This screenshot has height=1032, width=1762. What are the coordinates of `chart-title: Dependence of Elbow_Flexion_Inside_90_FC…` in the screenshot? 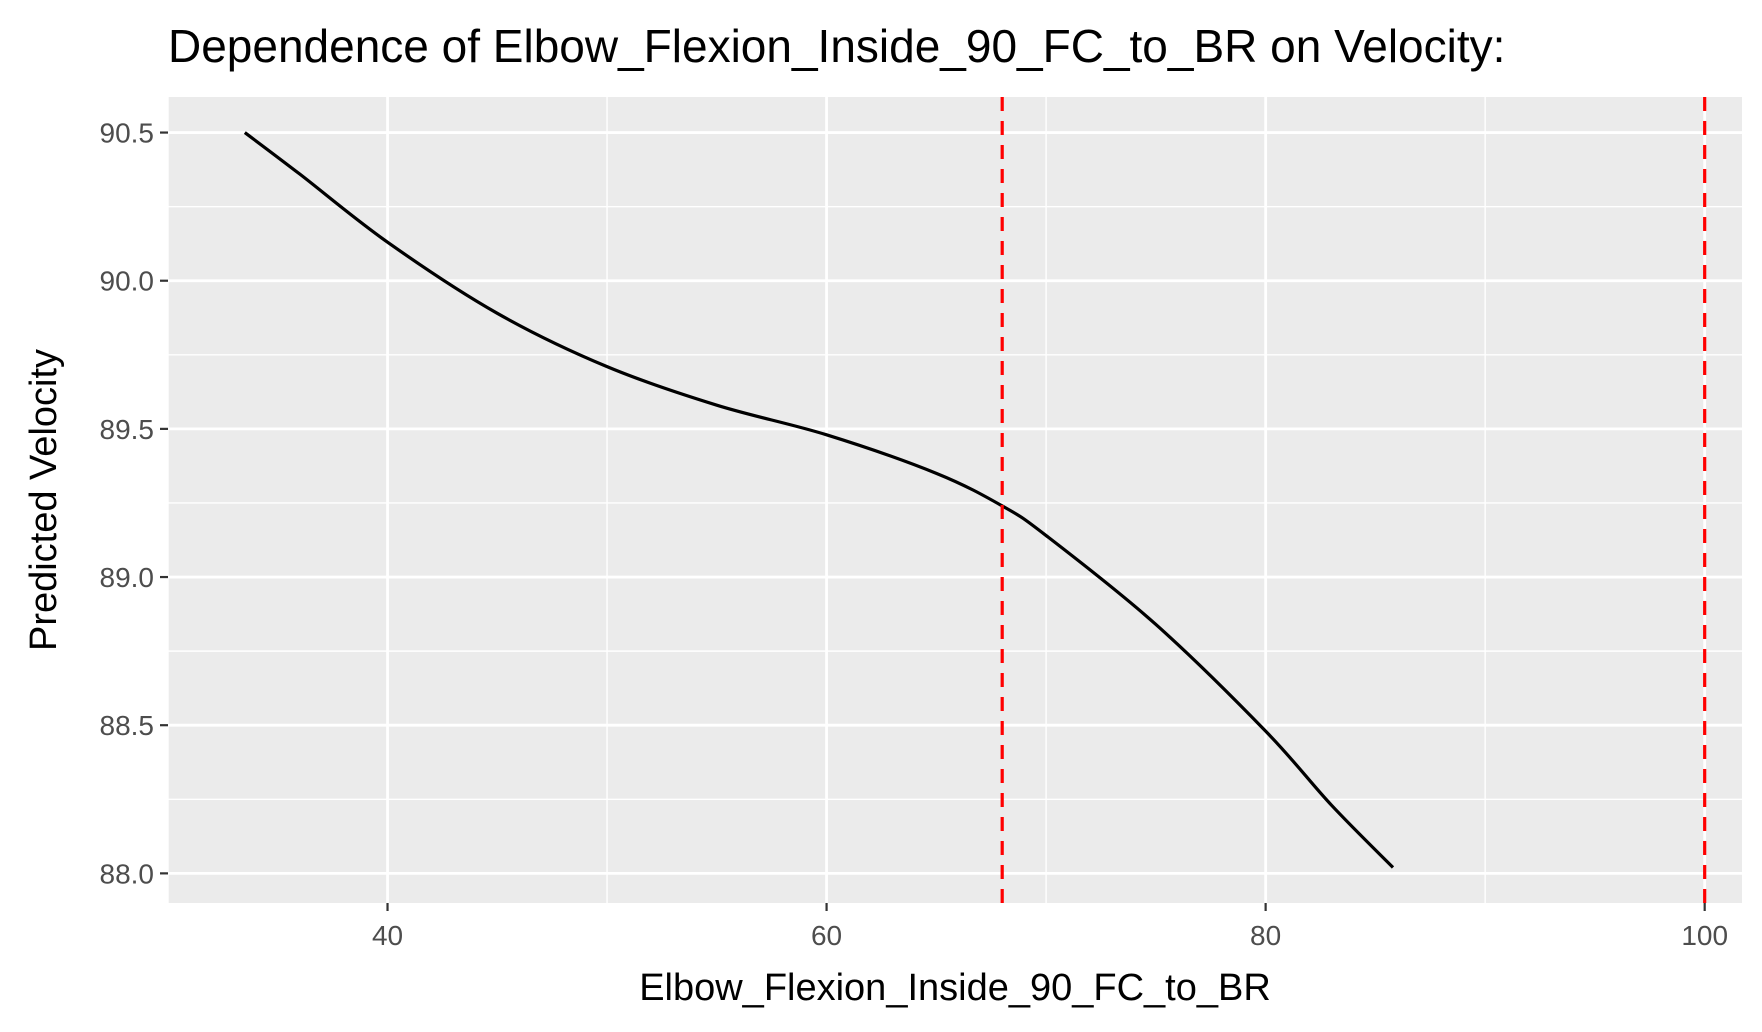 It's located at (836, 46).